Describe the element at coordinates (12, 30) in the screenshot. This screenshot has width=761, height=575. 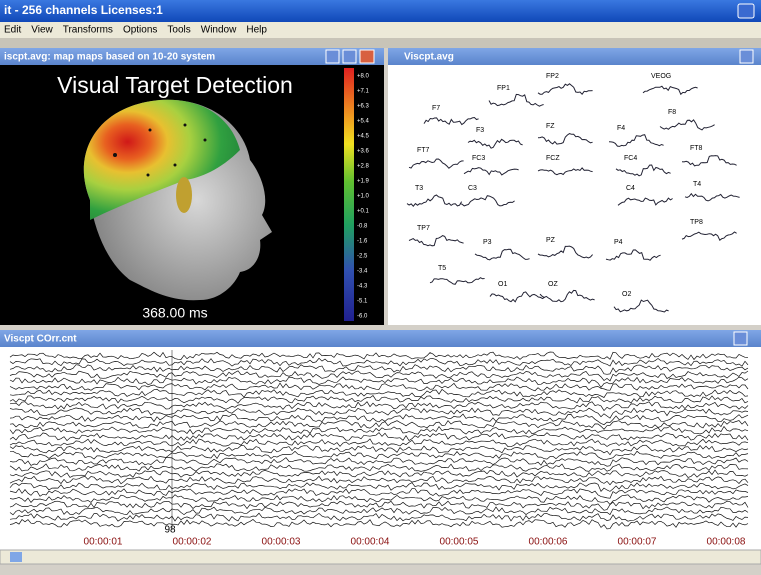
I see `menu-item: Edit` at that location.